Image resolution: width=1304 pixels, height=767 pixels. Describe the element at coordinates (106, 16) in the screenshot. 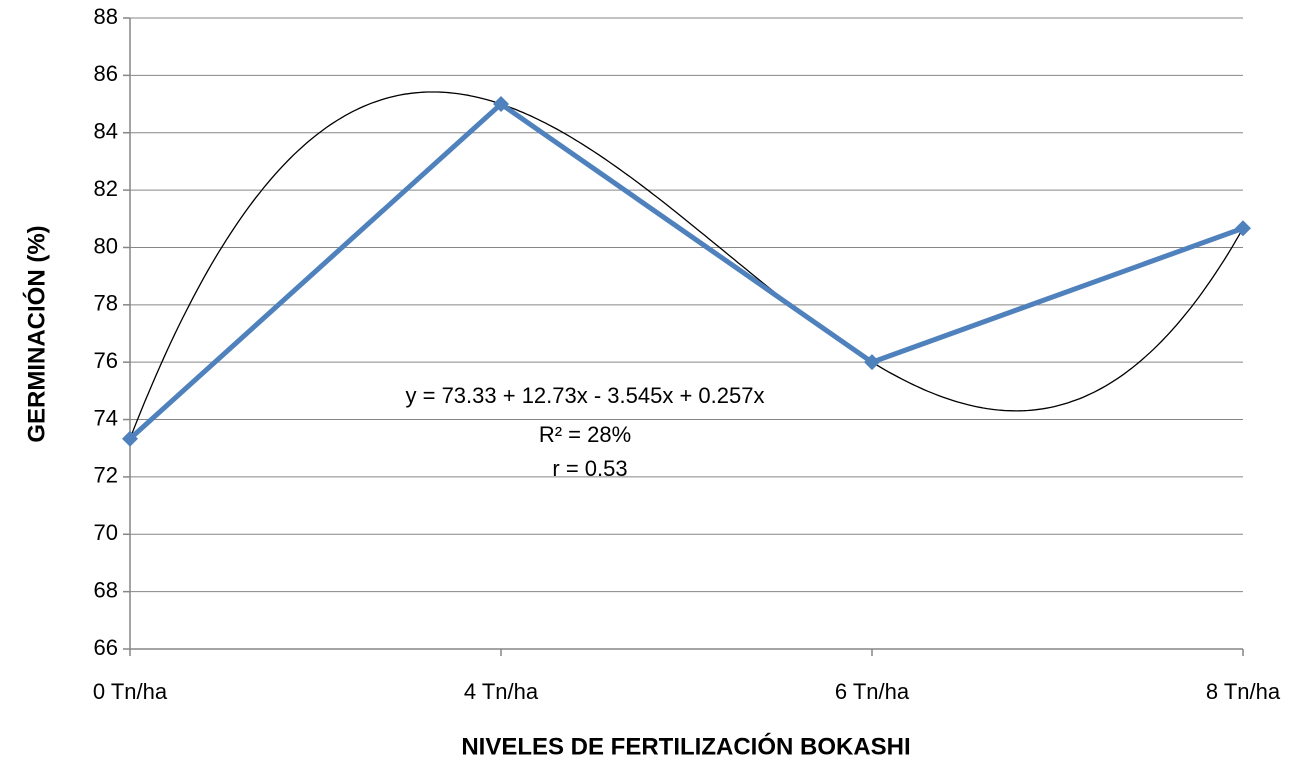

I see `y-tick-label: 88` at that location.